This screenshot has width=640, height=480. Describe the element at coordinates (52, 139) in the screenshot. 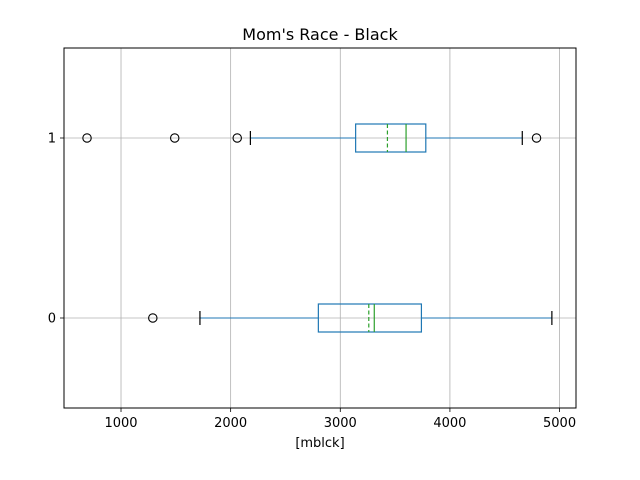

I see `y-tick-label: 1` at that location.